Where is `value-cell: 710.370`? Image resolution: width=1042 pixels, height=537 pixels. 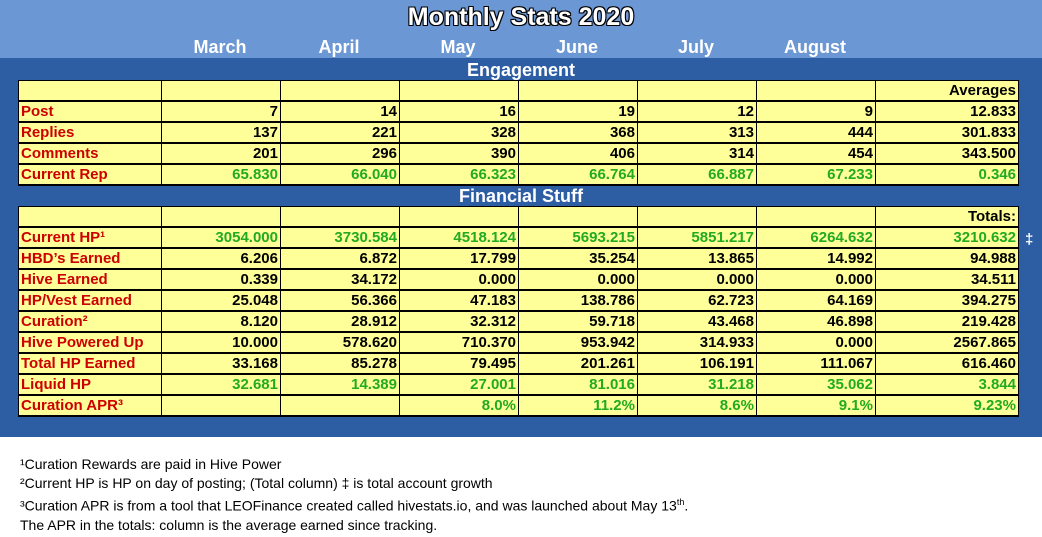
value-cell: 710.370 is located at coordinates (459, 342).